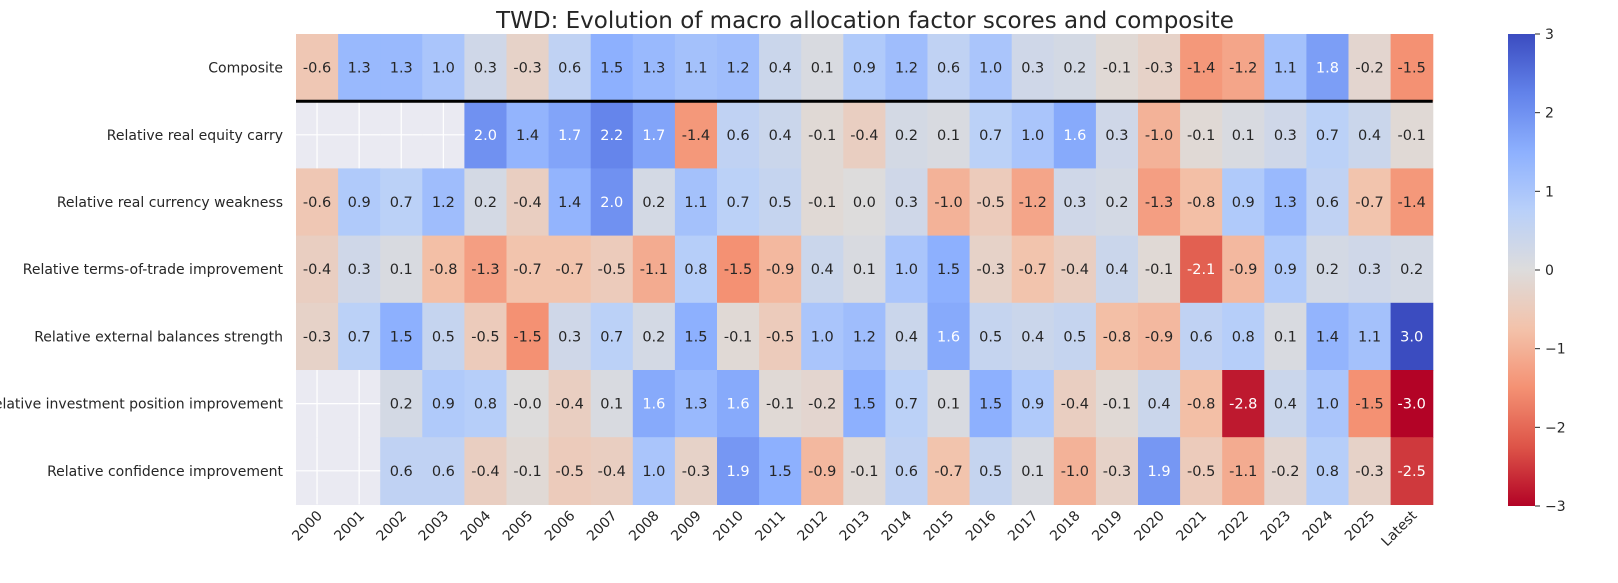  What do you see at coordinates (485, 270) in the screenshot?
I see `cell-value-label: -1.3` at bounding box center [485, 270].